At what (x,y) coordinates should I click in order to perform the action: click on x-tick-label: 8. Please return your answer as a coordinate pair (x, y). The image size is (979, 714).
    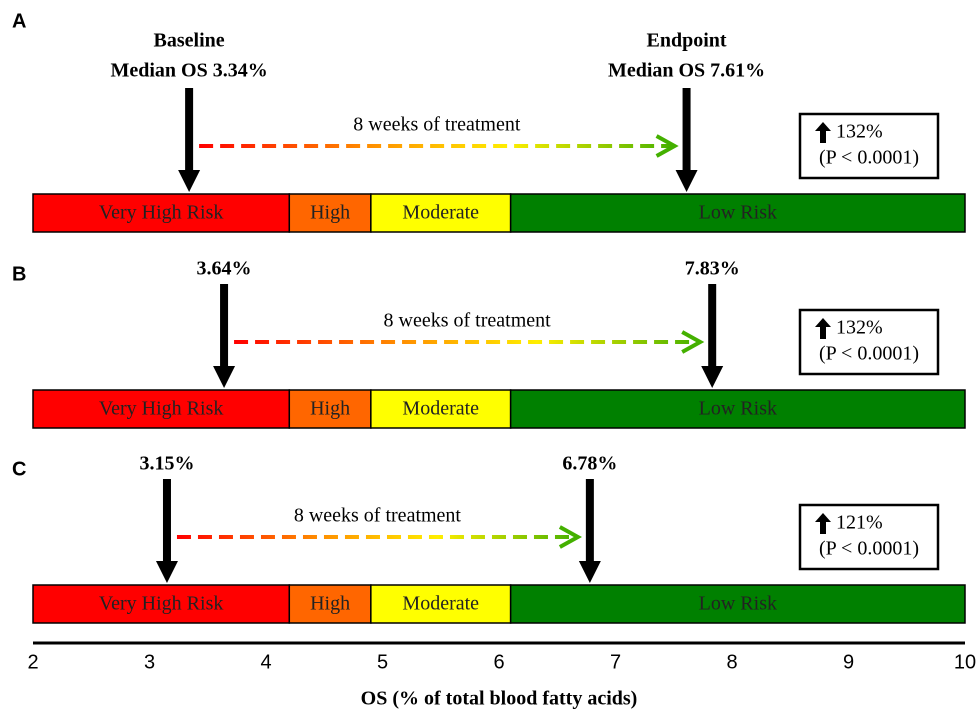
    Looking at the image, I should click on (731, 662).